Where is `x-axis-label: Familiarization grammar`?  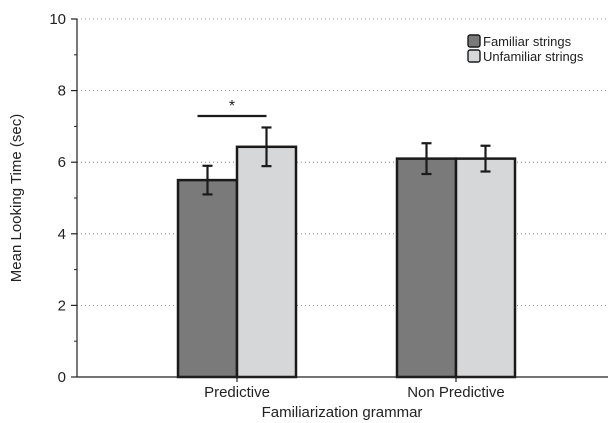 x-axis-label: Familiarization grammar is located at coordinates (342, 412).